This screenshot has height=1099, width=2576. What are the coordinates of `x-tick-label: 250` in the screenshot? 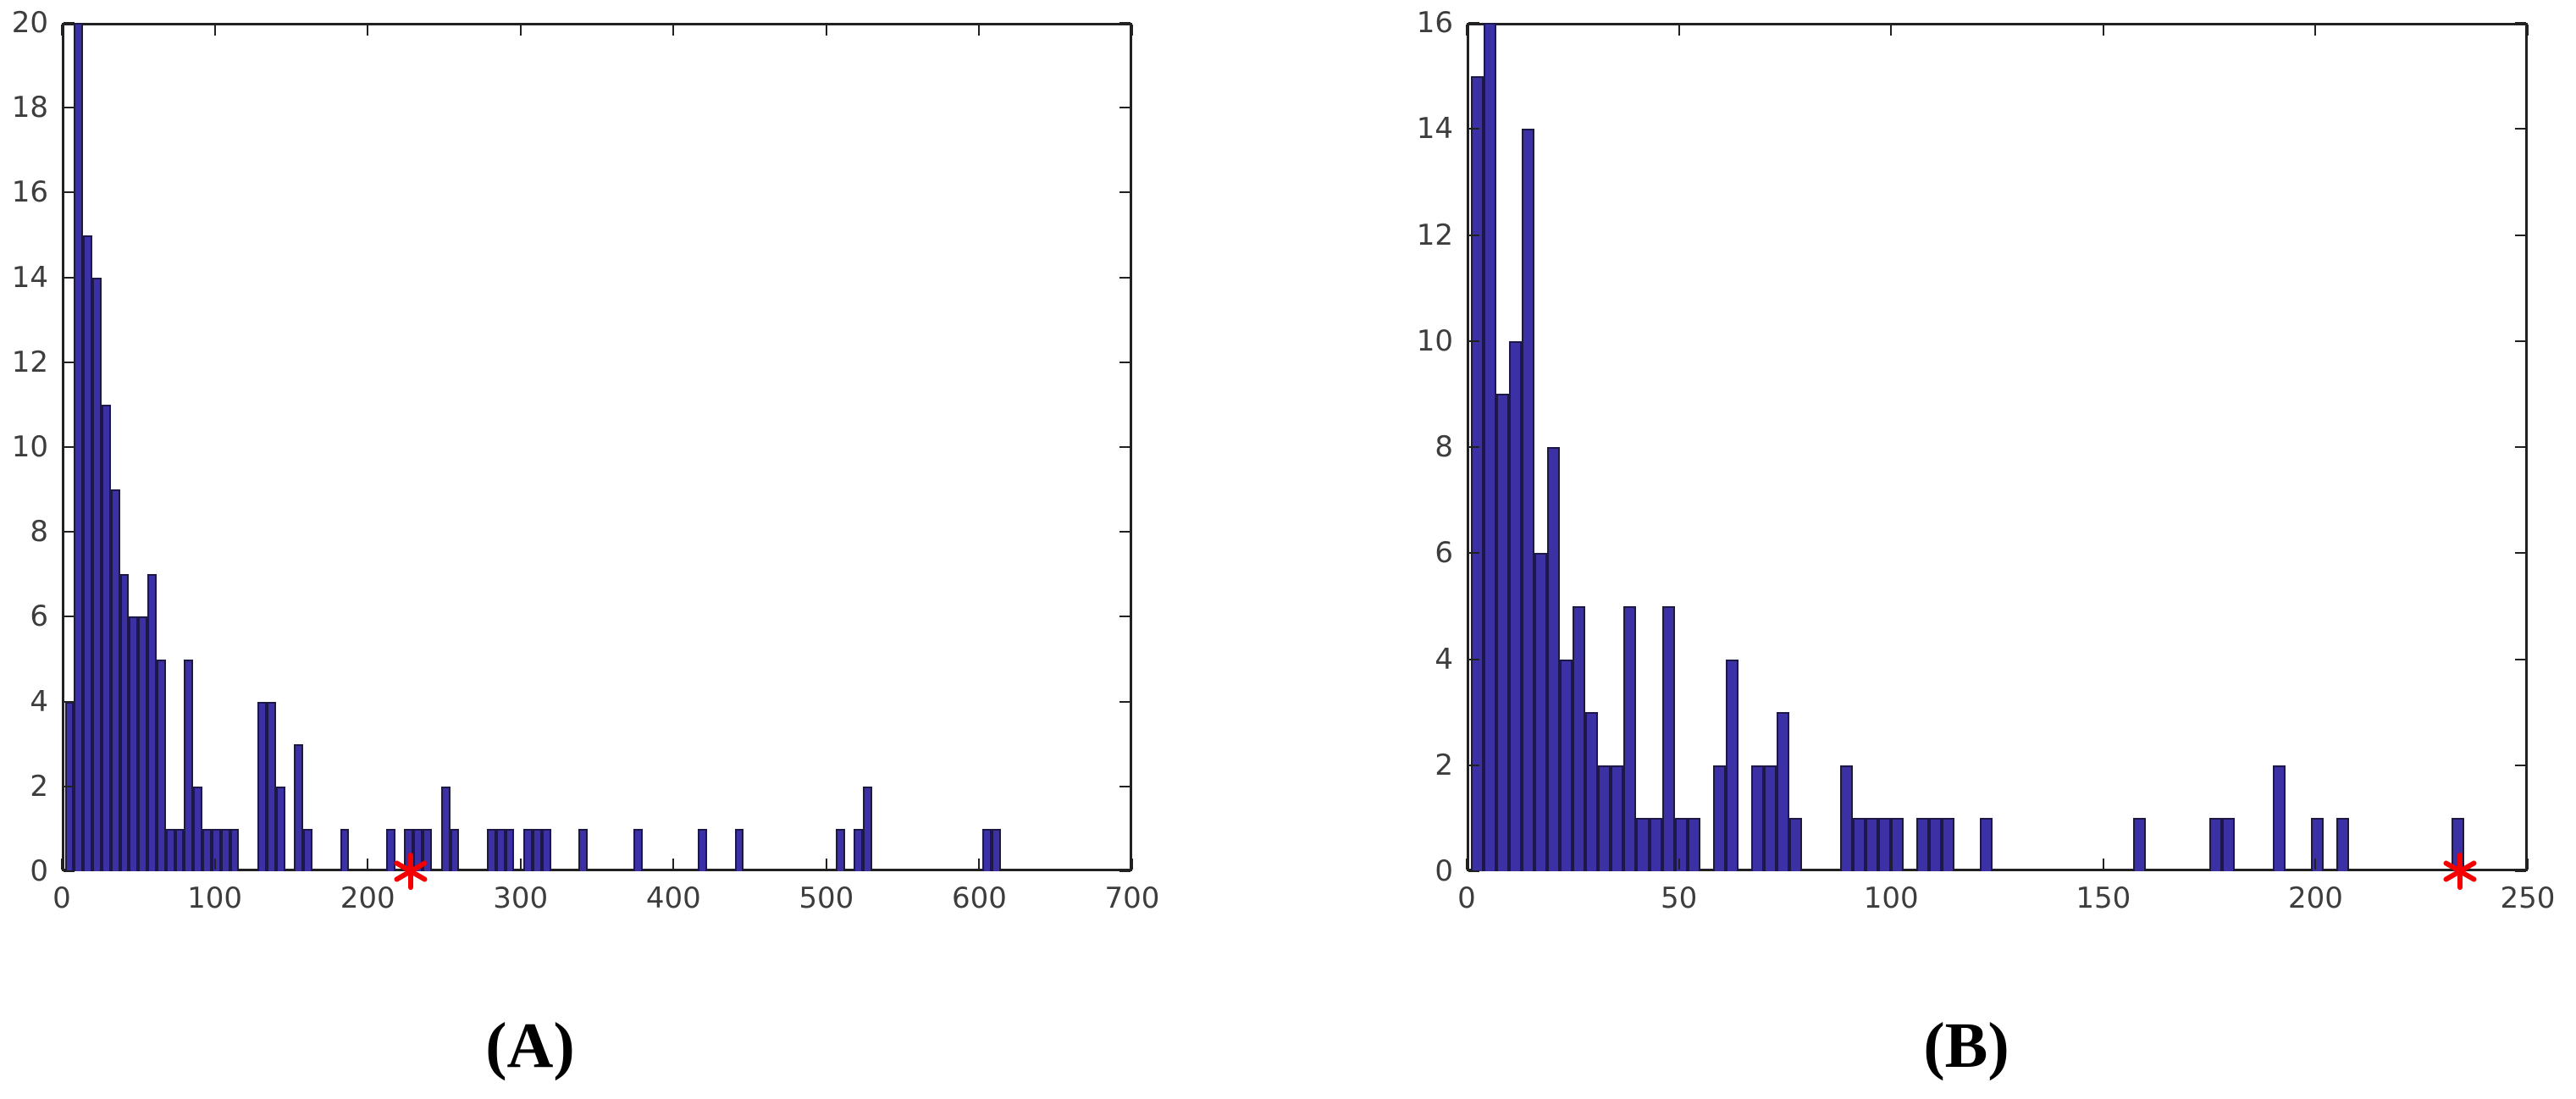 It's located at (2528, 898).